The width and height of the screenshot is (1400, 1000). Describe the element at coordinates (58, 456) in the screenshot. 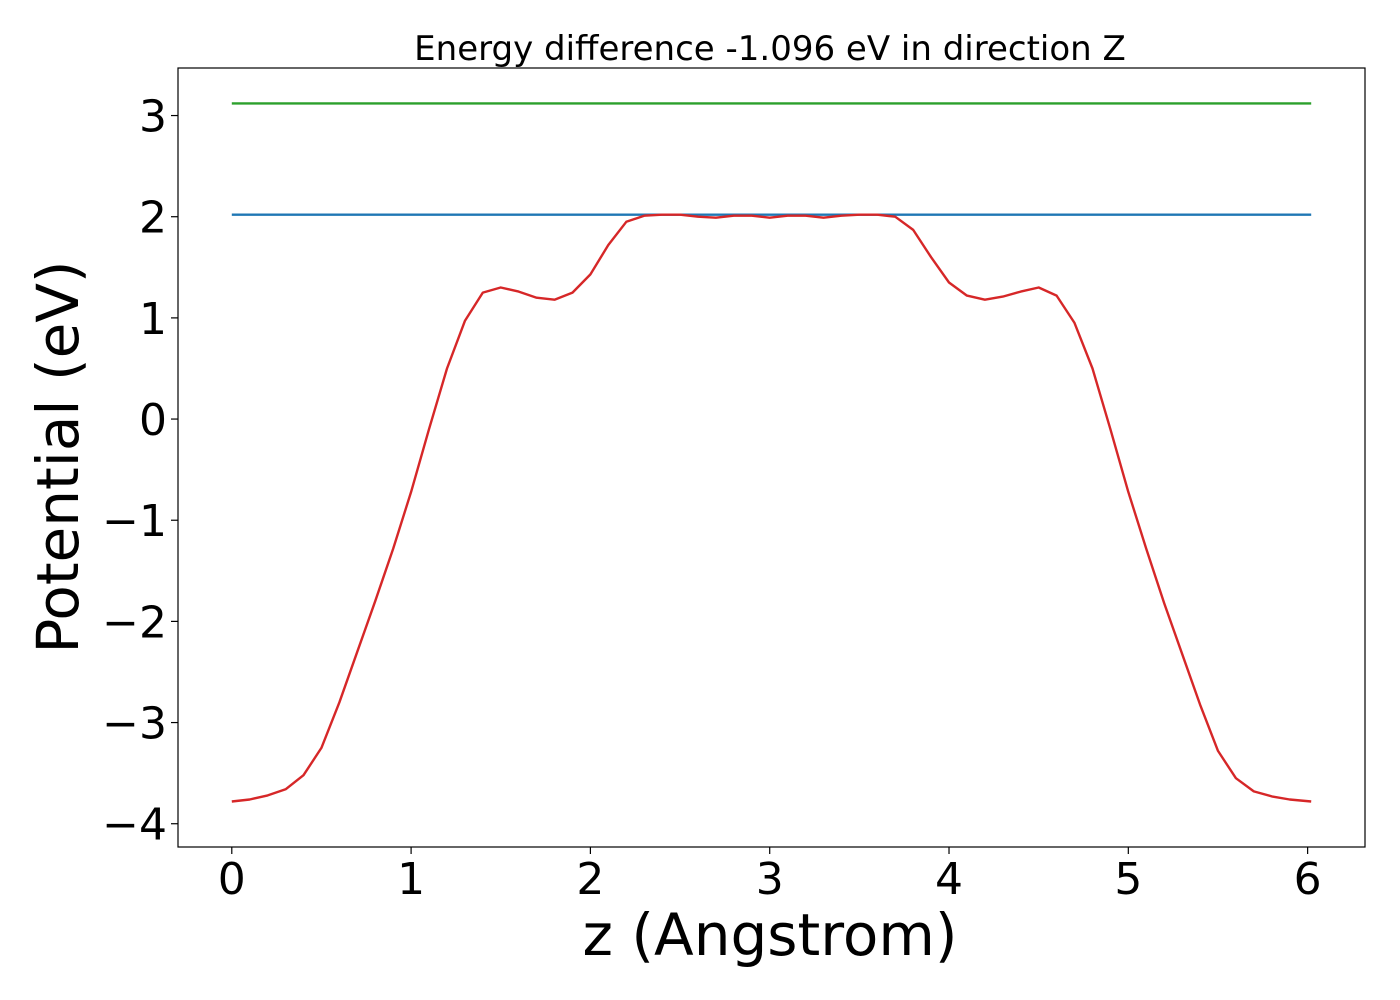

I see `y-axis-label: Potential (eV)` at that location.